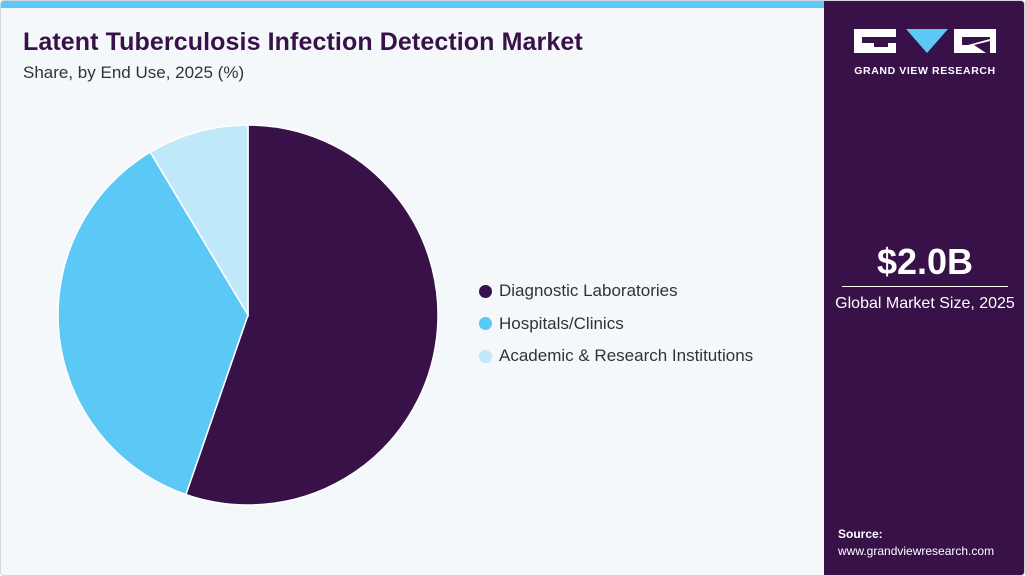 Image resolution: width=1025 pixels, height=576 pixels. Describe the element at coordinates (925, 41) in the screenshot. I see `gvr-logo-icon` at that location.